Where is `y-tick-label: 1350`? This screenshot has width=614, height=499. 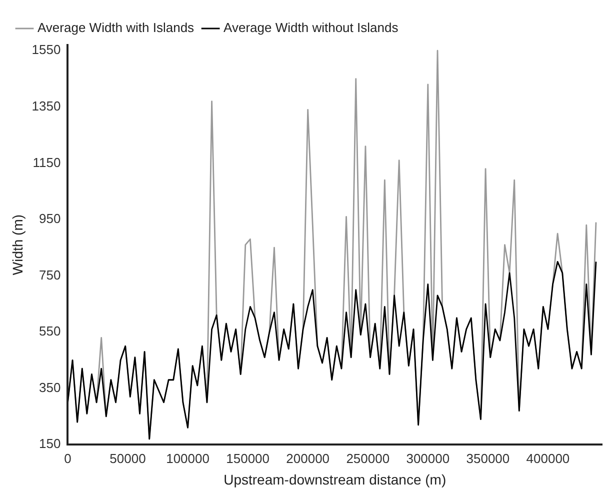 y-tick-label: 1350 is located at coordinates (46, 106).